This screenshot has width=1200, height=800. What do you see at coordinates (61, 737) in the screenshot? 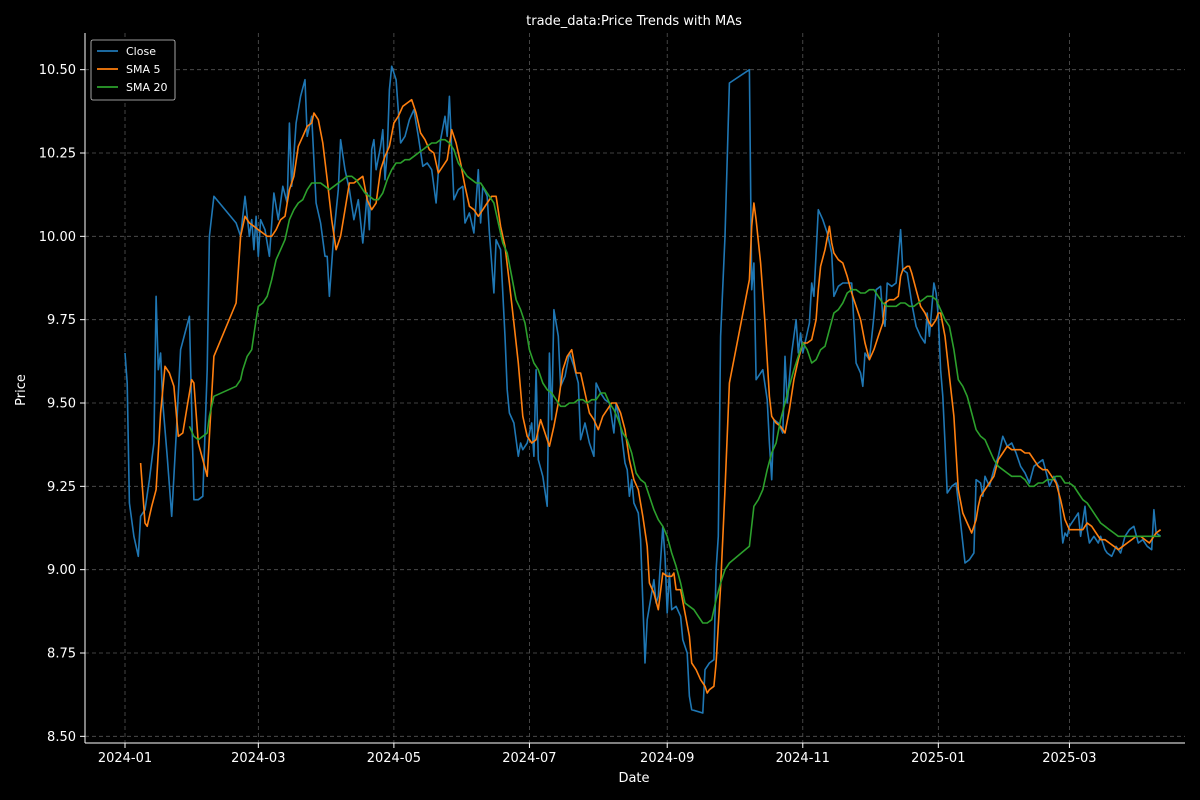
I see `y-tick-label: 8.50` at bounding box center [61, 737].